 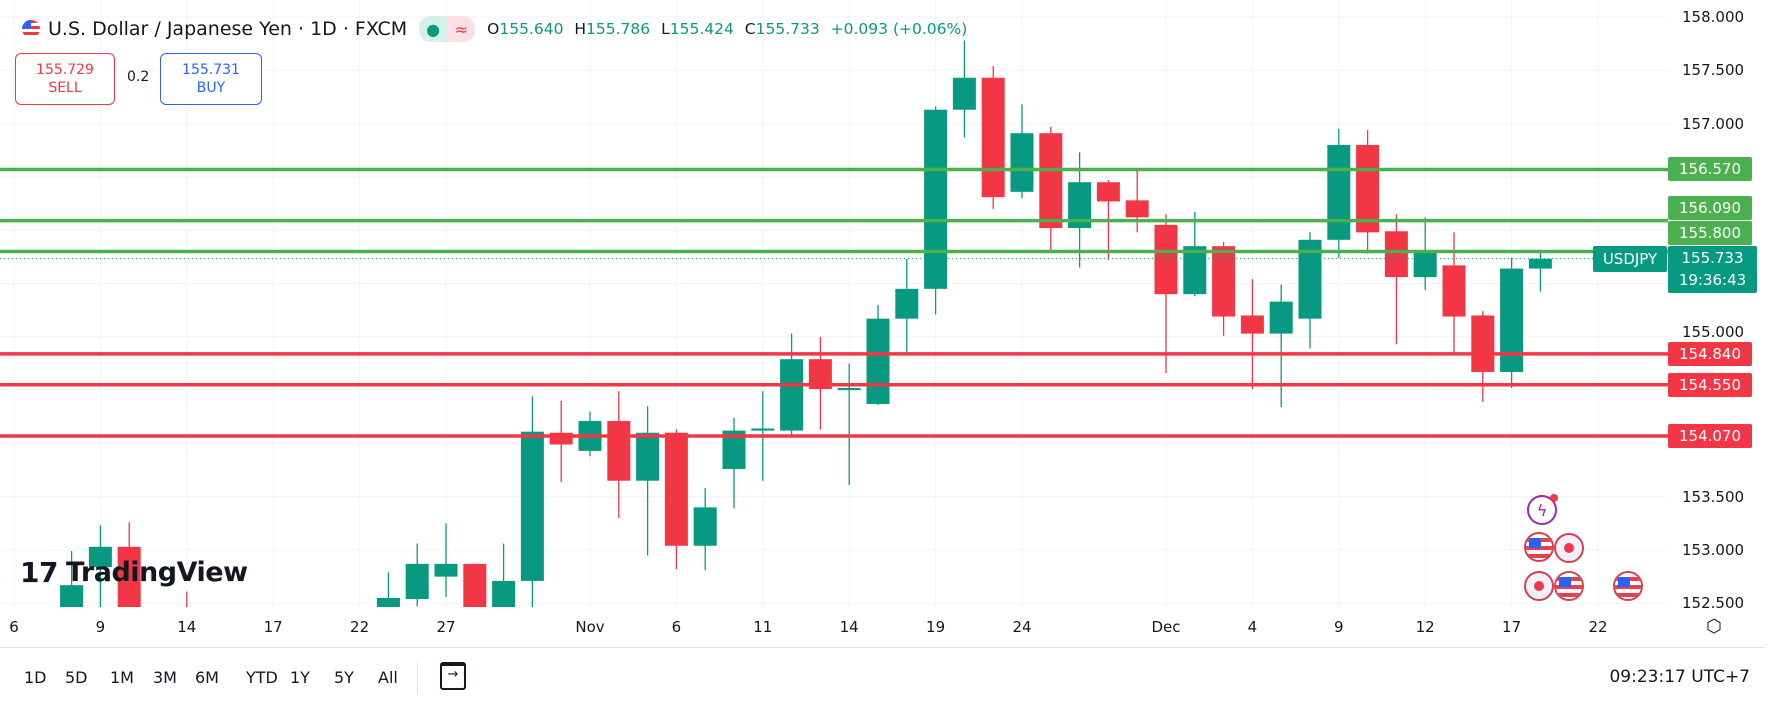 What do you see at coordinates (580, 29) in the screenshot?
I see `high-label: H` at bounding box center [580, 29].